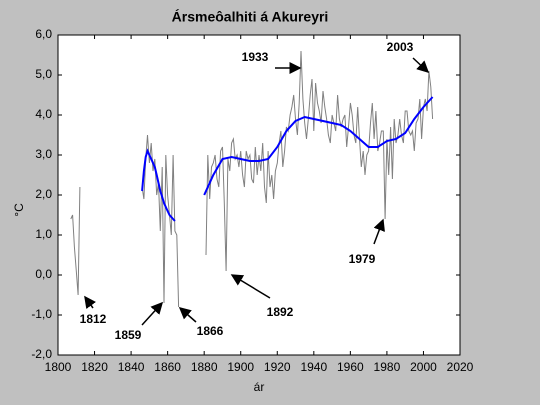 The height and width of the screenshot is (405, 540). What do you see at coordinates (313, 367) in the screenshot?
I see `x-tick-label: 1940` at bounding box center [313, 367].